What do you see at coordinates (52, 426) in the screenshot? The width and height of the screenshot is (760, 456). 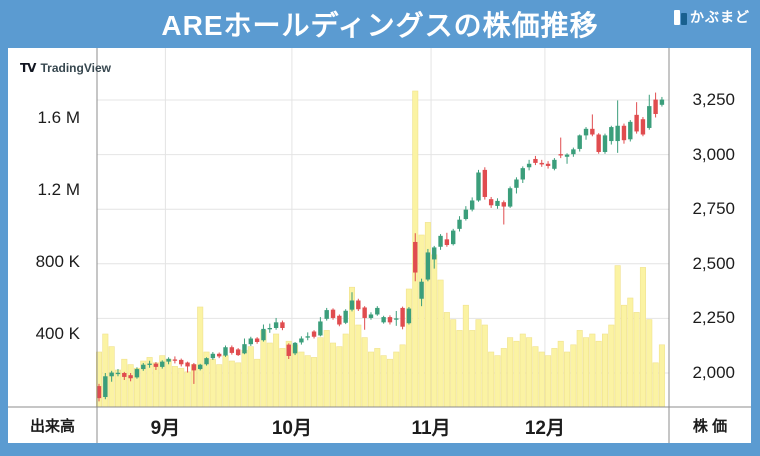 I see `volume-axis-label: 出来高` at bounding box center [52, 426].